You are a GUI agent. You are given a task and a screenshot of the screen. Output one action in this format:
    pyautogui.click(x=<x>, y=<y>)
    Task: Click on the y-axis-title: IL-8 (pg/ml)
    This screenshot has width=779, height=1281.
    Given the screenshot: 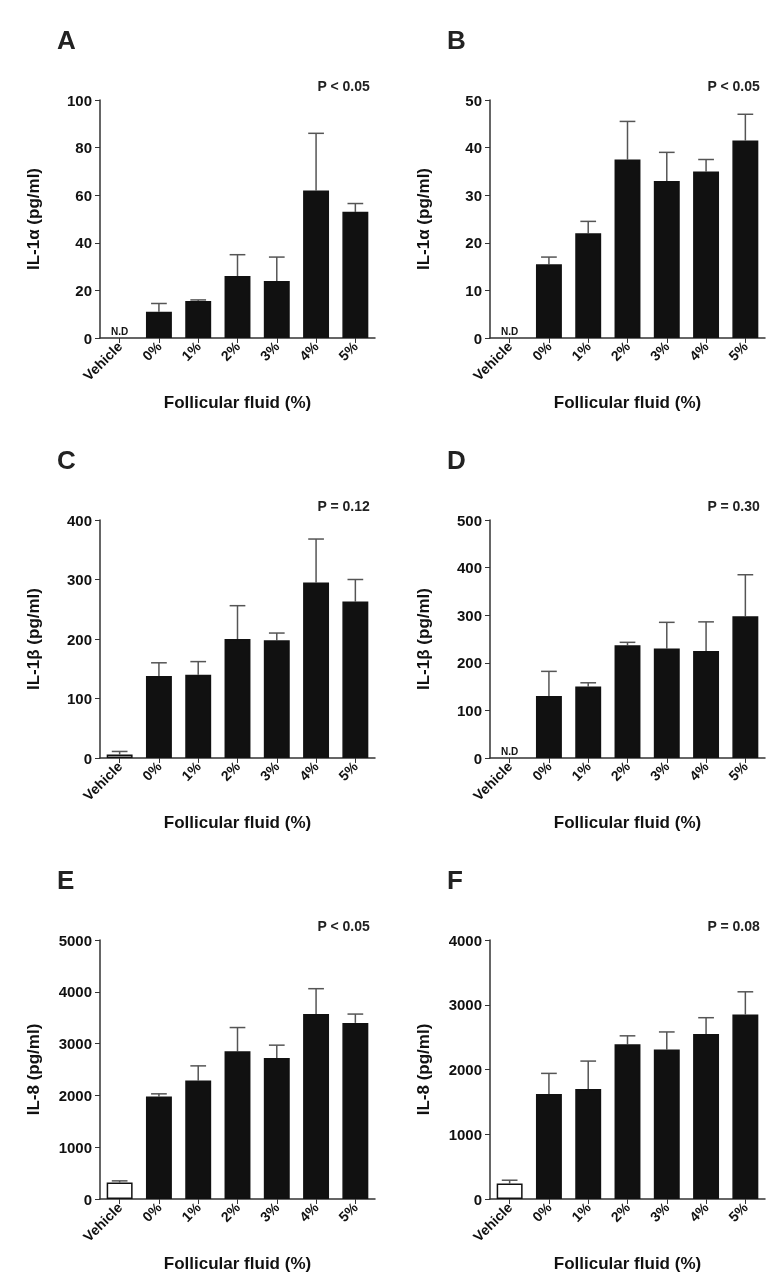 What is the action you would take?
    pyautogui.click(x=33, y=1069)
    